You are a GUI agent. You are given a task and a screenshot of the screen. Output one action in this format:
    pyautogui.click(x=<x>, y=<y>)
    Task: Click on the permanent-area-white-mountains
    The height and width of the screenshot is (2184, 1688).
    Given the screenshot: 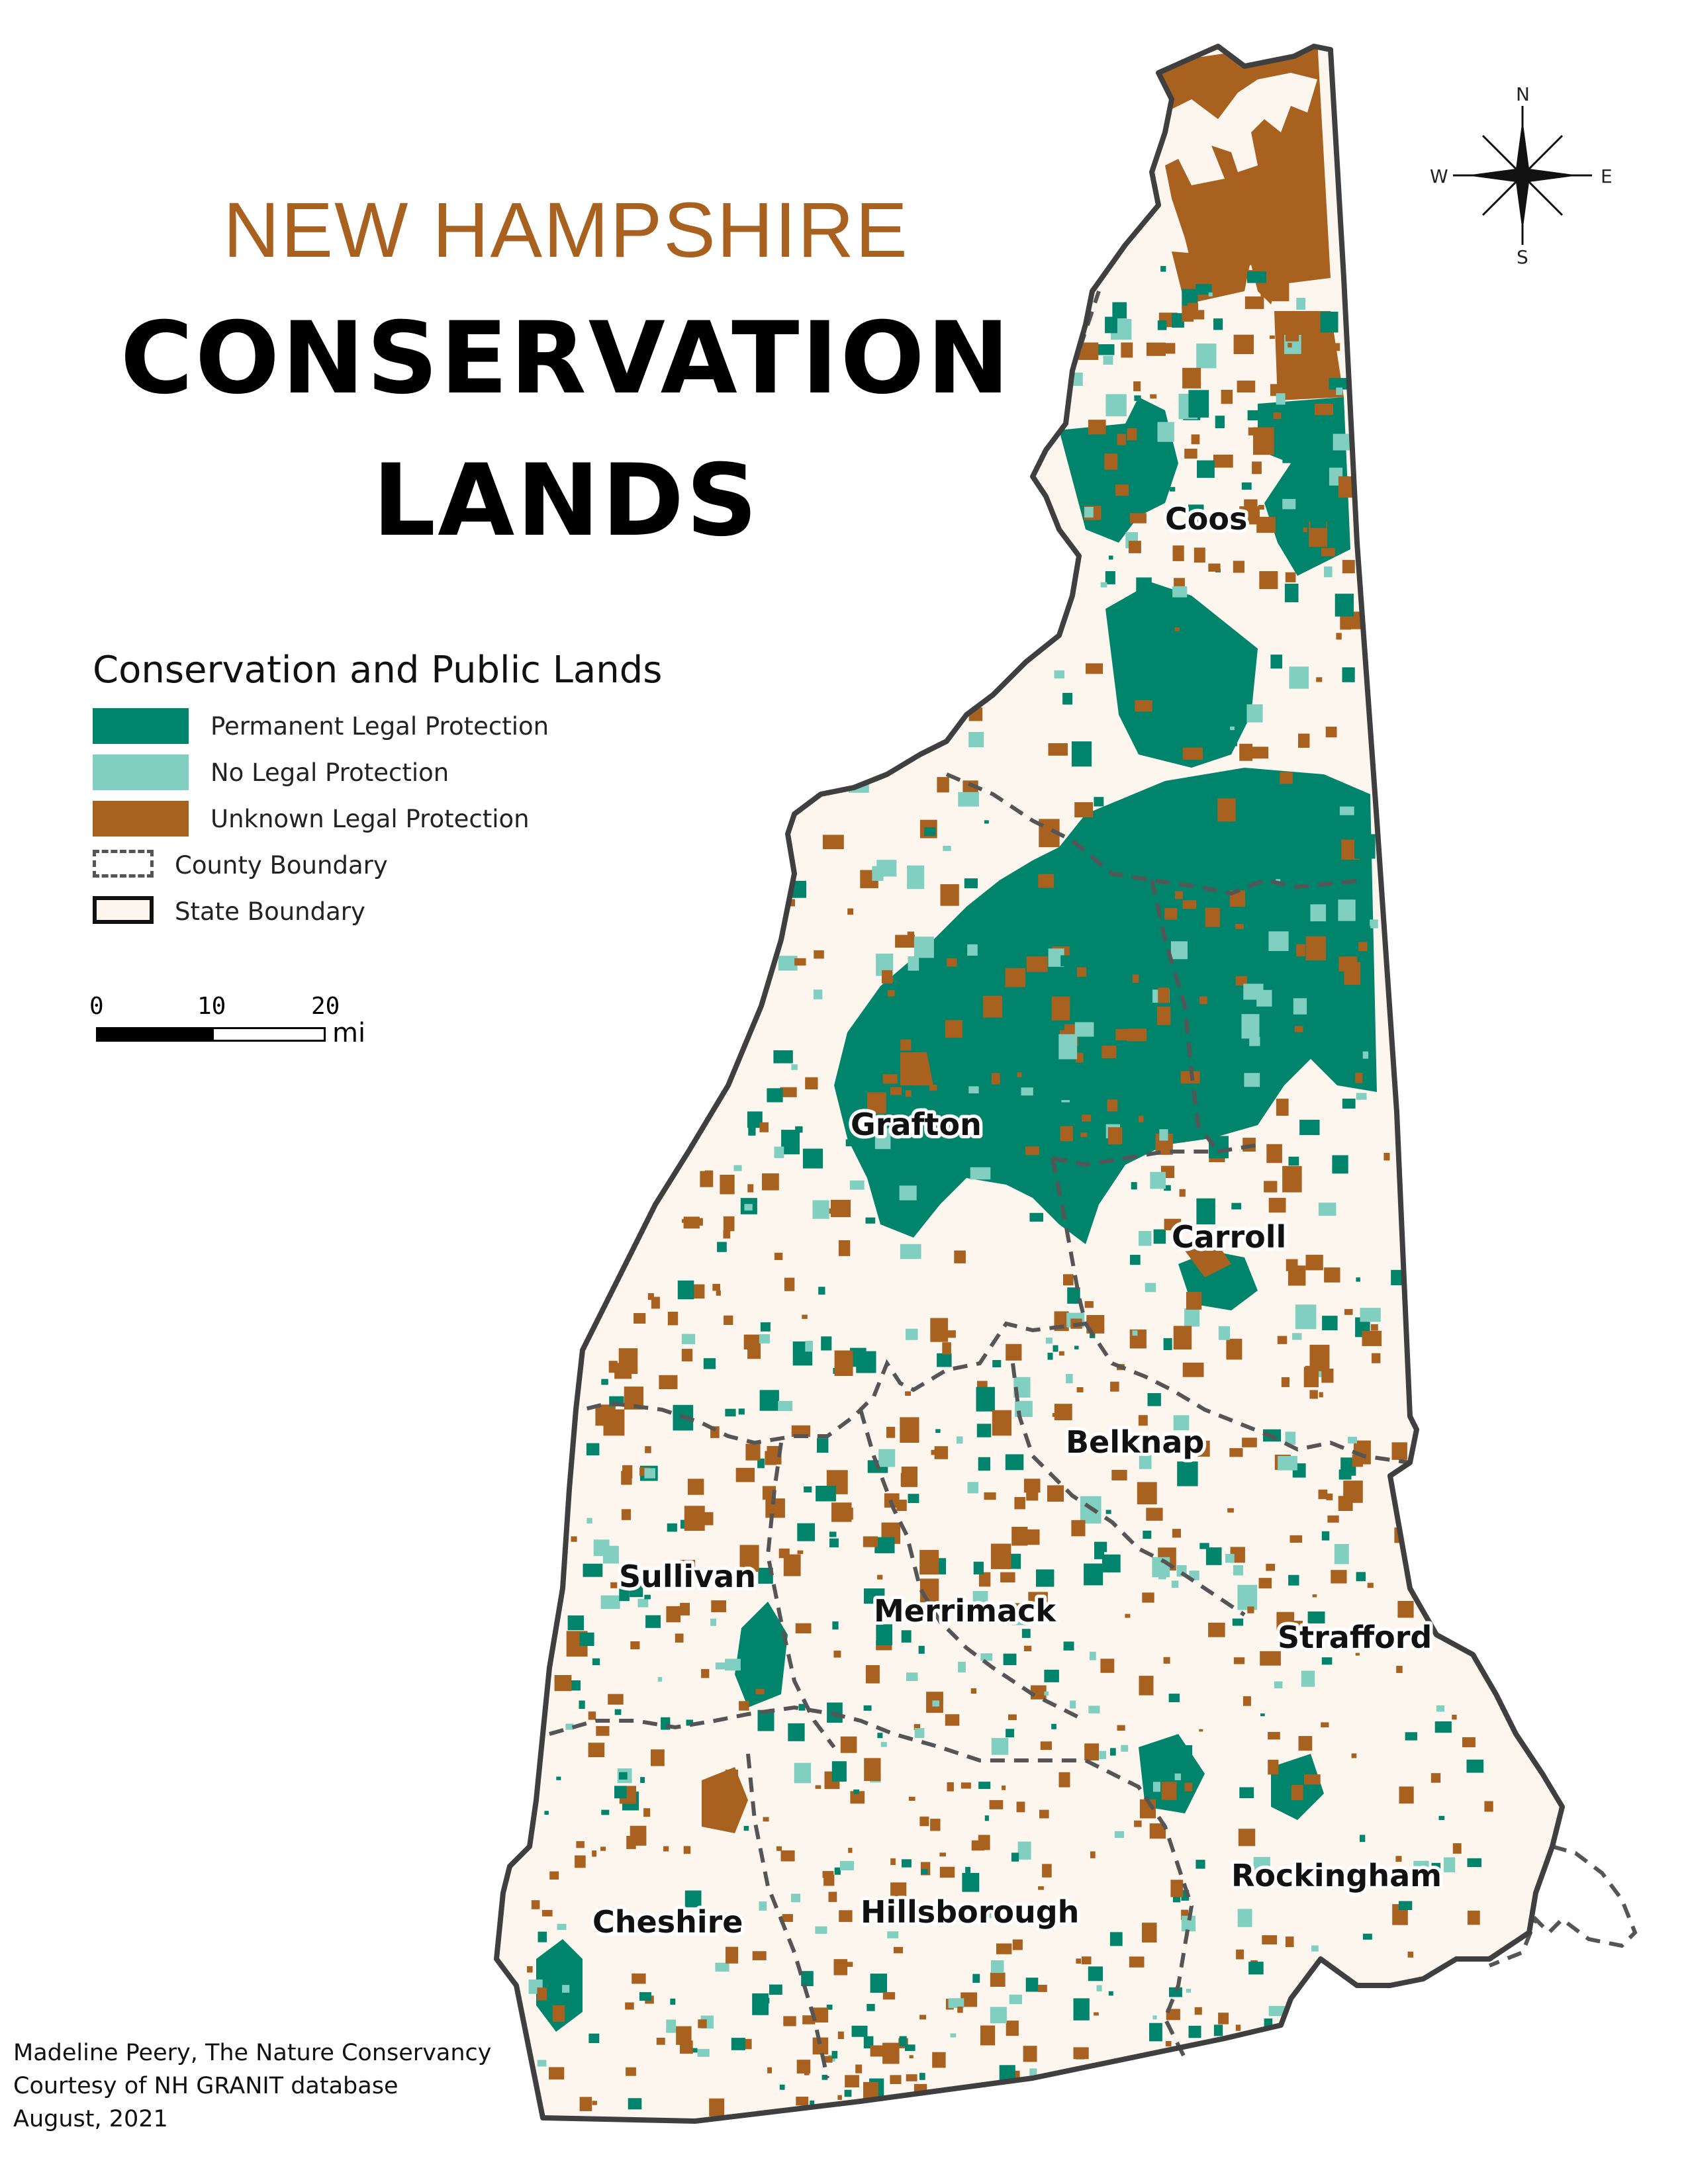 What is the action you would take?
    pyautogui.click(x=1105, y=1006)
    